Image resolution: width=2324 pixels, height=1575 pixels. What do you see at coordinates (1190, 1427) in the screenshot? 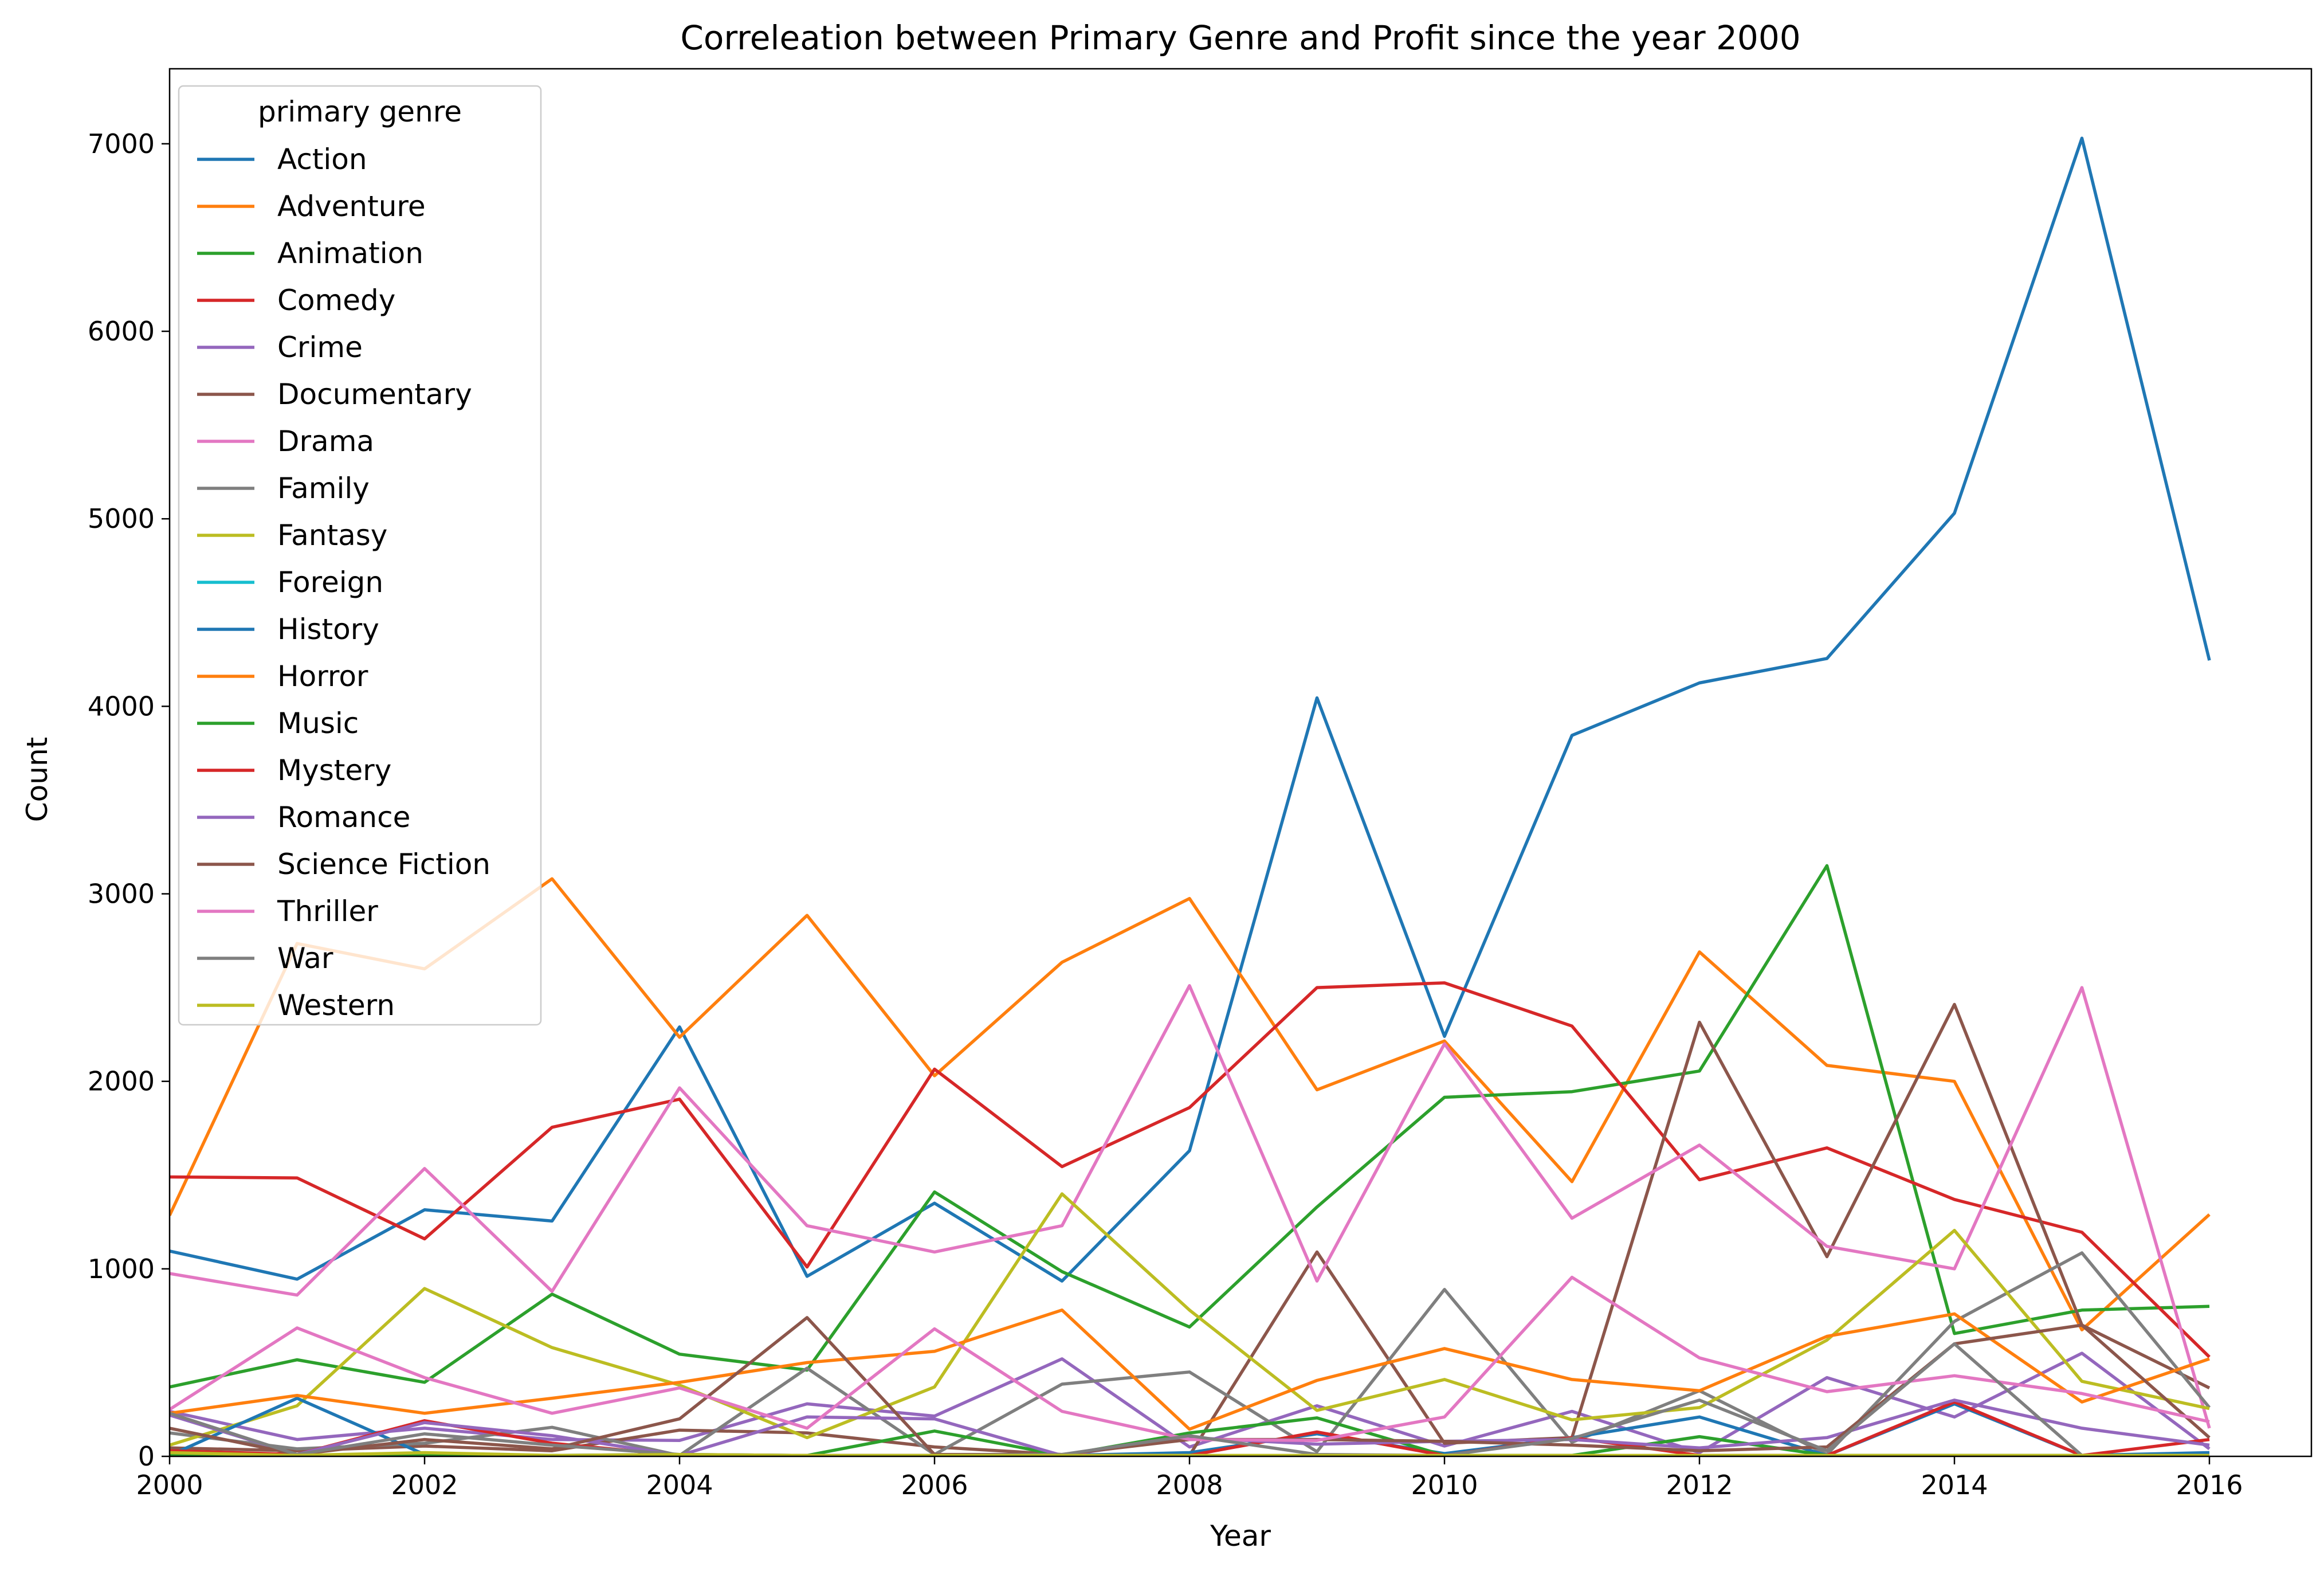
I see `series-line-romance` at bounding box center [1190, 1427].